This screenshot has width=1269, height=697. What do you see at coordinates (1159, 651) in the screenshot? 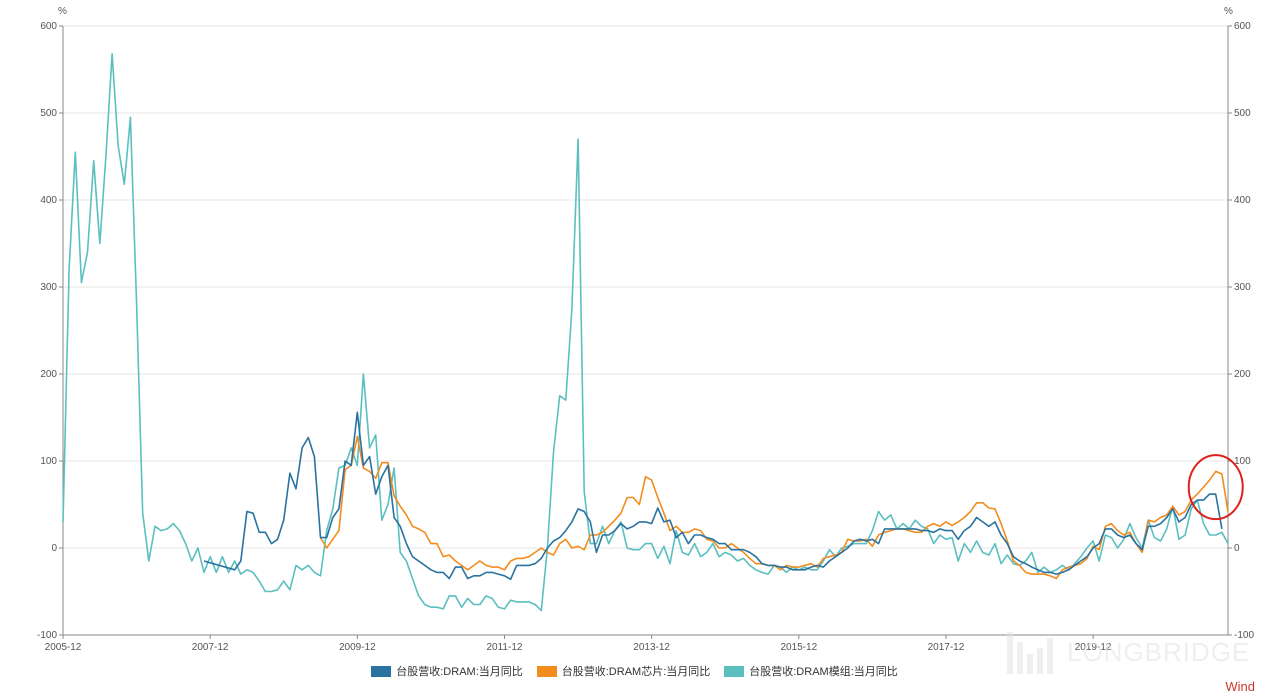
I see `watermark-text: LONGBRIDGE` at bounding box center [1159, 651].